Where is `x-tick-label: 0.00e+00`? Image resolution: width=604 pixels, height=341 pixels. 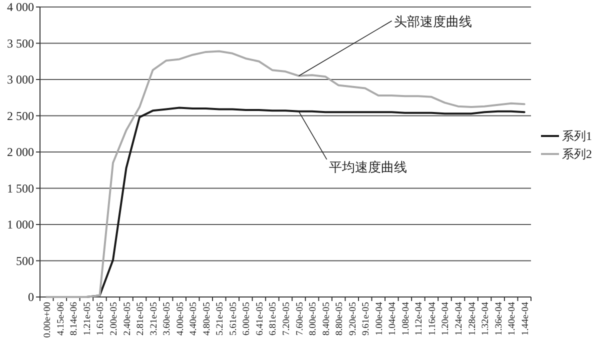 x-tick-label: 0.00e+00 is located at coordinates (48, 320).